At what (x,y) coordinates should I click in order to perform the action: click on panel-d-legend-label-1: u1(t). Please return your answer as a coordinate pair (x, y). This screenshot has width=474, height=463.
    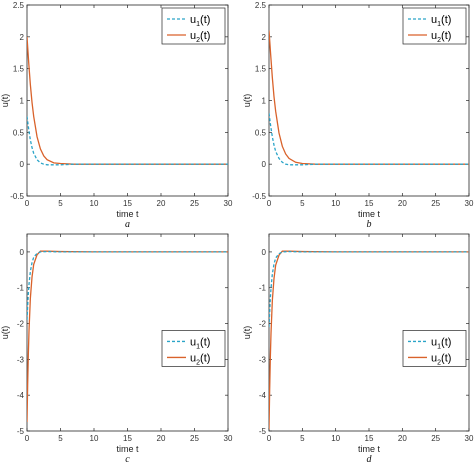
    Looking at the image, I should click on (441, 343).